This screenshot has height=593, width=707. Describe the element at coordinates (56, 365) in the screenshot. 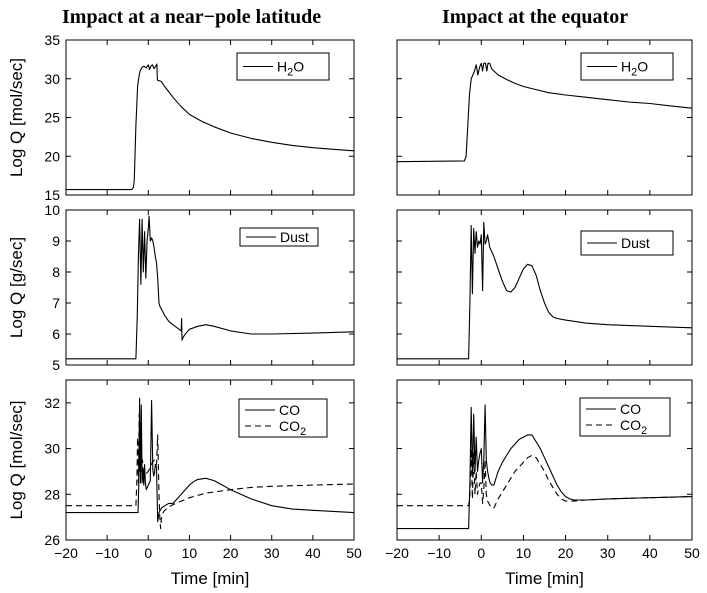

I see `y-tick-label: 5` at that location.